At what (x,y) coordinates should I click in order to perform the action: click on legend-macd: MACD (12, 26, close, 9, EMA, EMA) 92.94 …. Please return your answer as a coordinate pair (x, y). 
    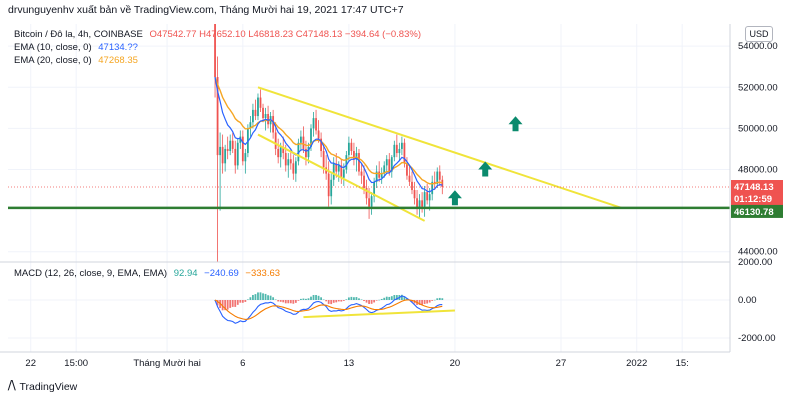
    Looking at the image, I should click on (149, 273).